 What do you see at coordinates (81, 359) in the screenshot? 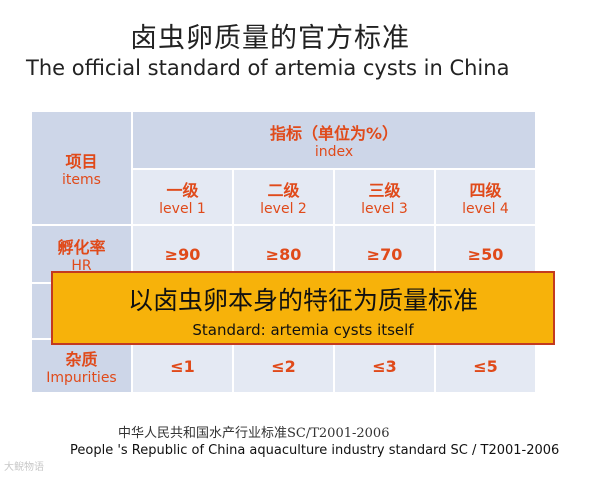
I see `row-impurities-cn: 杂质` at bounding box center [81, 359].